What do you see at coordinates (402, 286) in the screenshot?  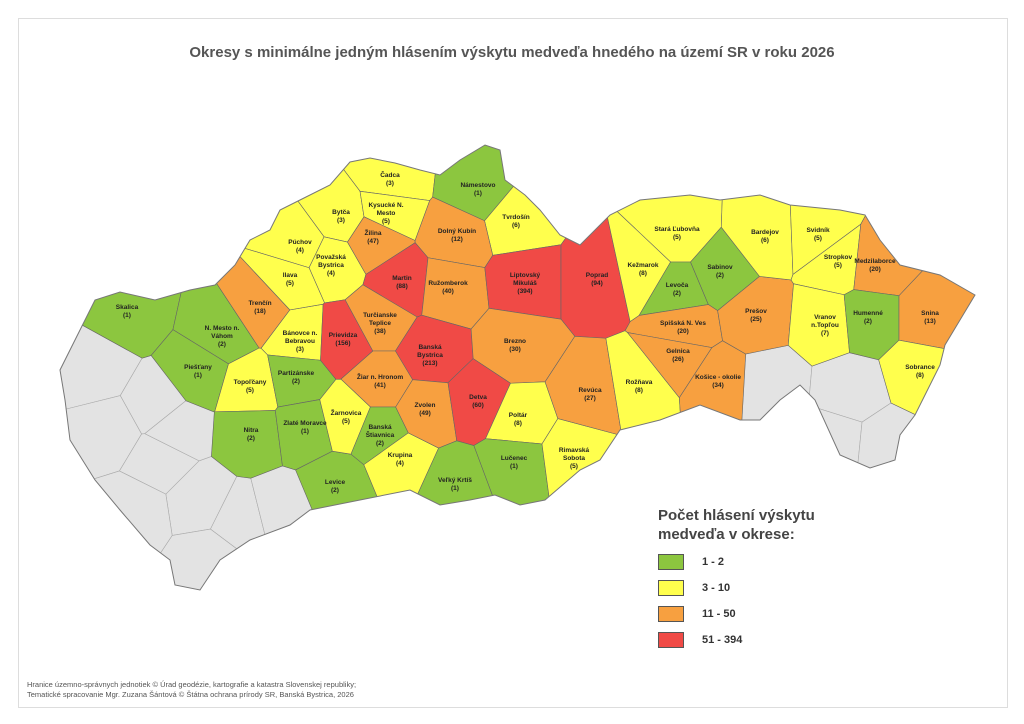 I see `district-count: (88)` at bounding box center [402, 286].